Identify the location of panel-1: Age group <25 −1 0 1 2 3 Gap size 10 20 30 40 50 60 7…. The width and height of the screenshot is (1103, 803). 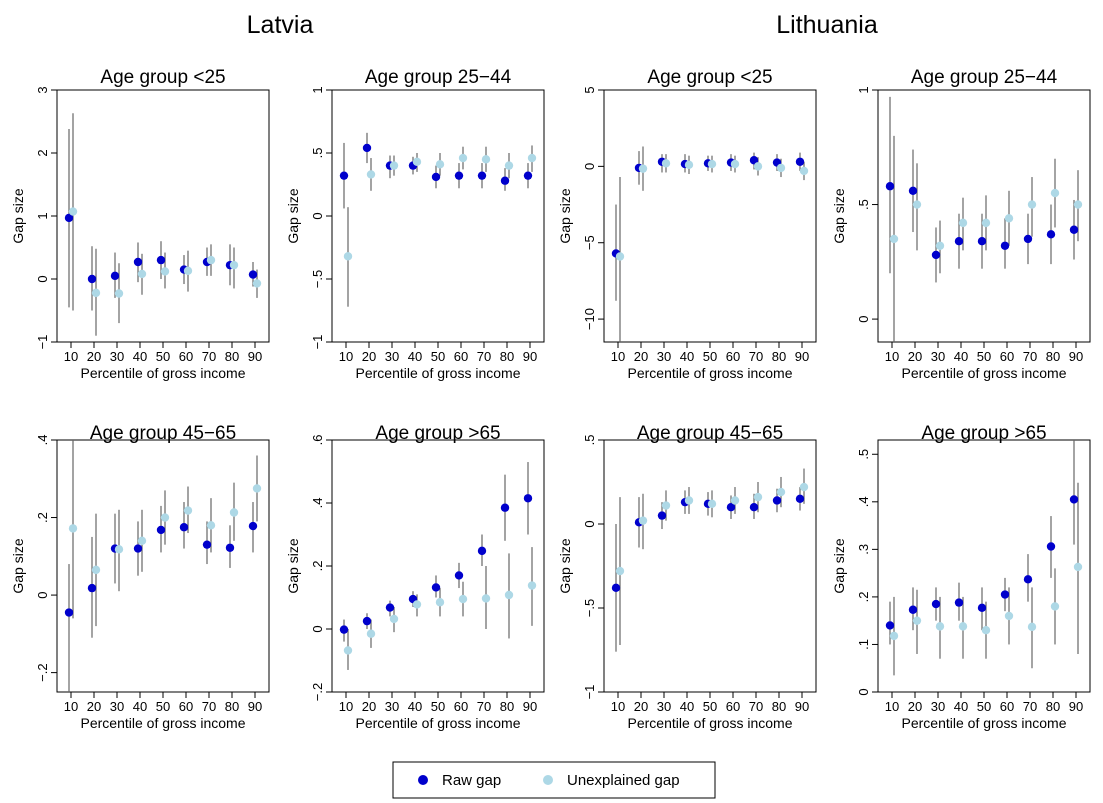
(140, 224).